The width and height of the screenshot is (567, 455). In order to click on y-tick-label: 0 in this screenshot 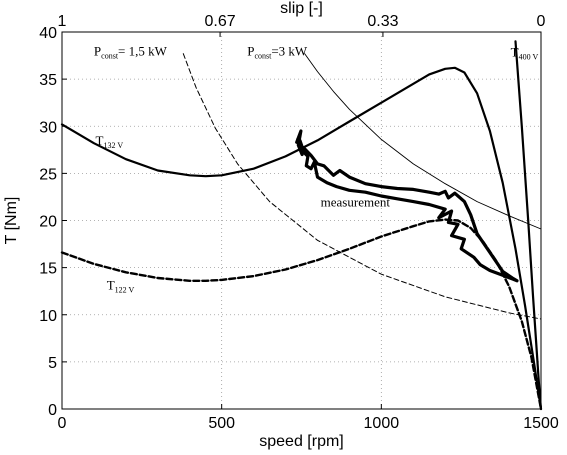, I will do `click(52, 410)`.